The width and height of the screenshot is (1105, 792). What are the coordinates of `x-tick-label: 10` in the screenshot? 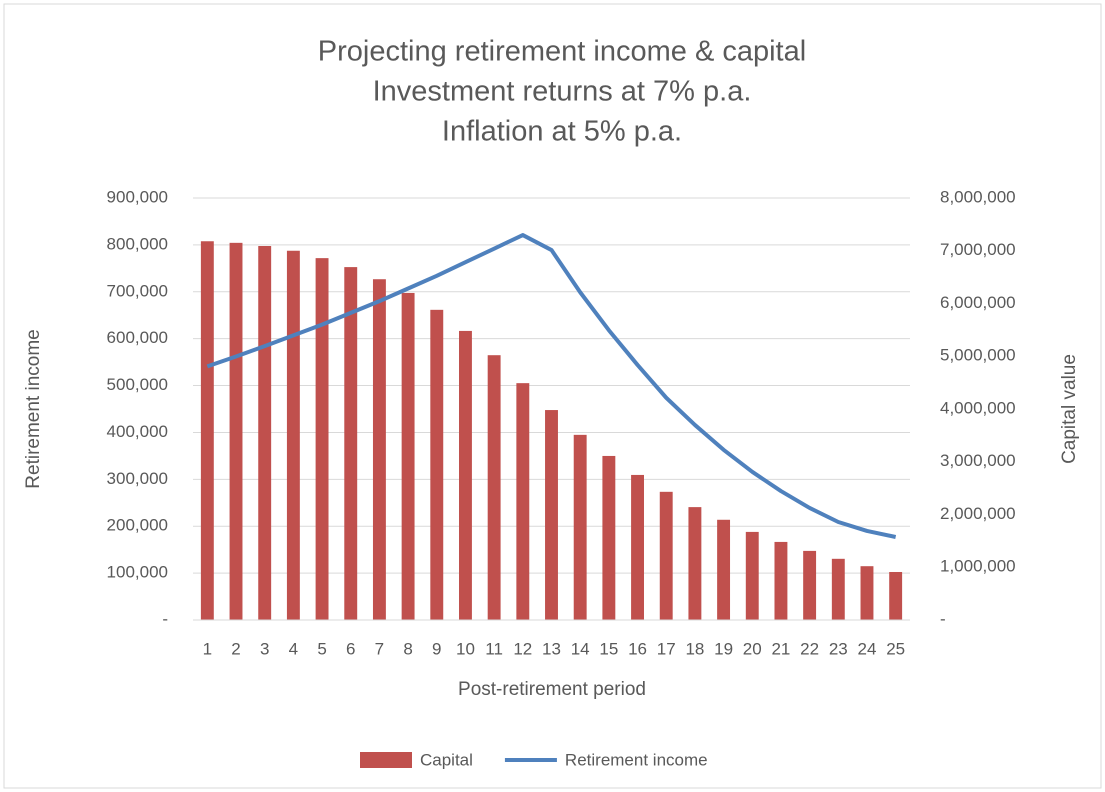 It's located at (465, 648).